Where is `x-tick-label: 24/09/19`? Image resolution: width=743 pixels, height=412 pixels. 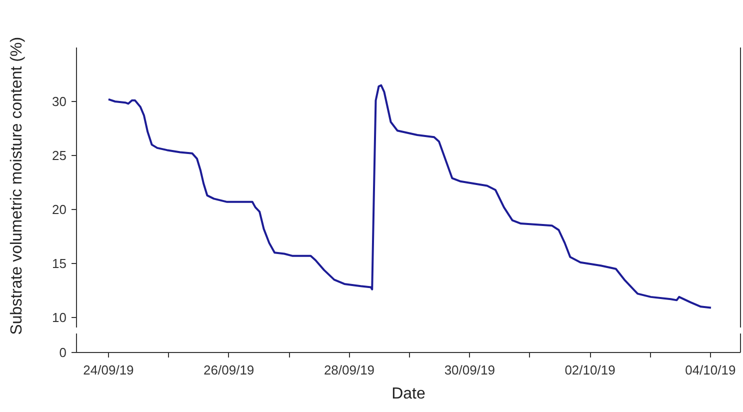
x-tick-label: 24/09/19 is located at coordinates (108, 370).